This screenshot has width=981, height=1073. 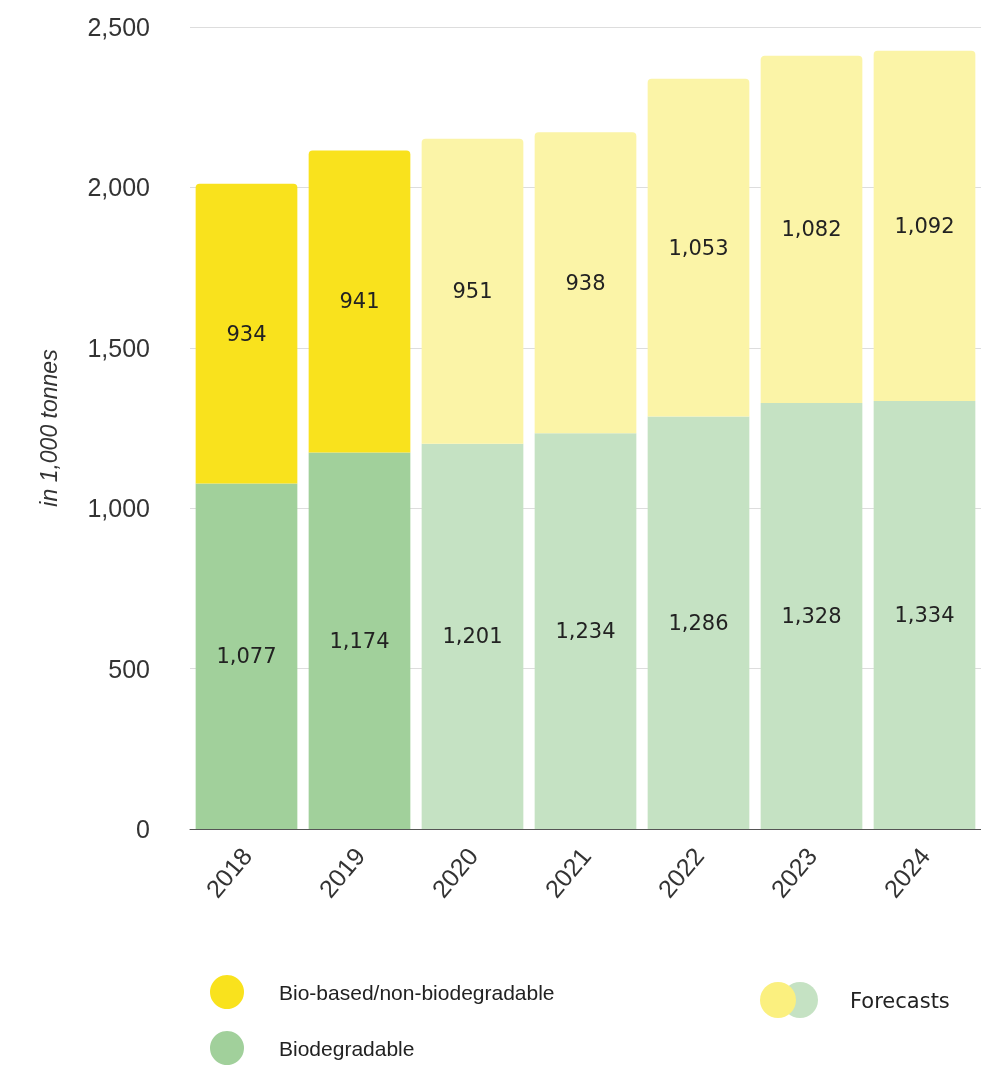 What do you see at coordinates (118, 347) in the screenshot?
I see `y-tick-label: 1,500` at bounding box center [118, 347].